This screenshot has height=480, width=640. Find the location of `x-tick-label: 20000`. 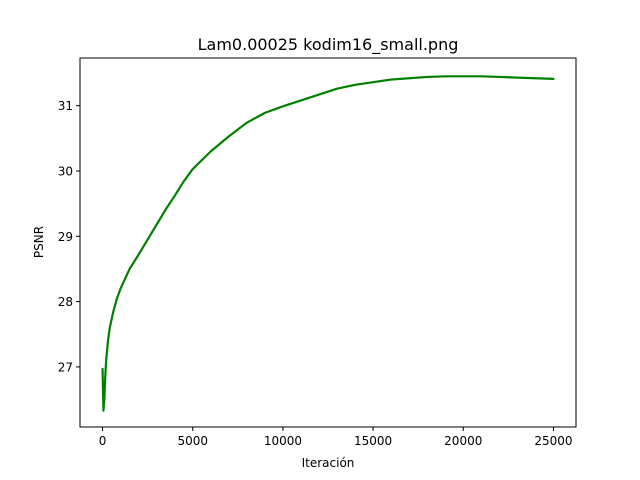

x-tick-label: 20000 is located at coordinates (463, 441).